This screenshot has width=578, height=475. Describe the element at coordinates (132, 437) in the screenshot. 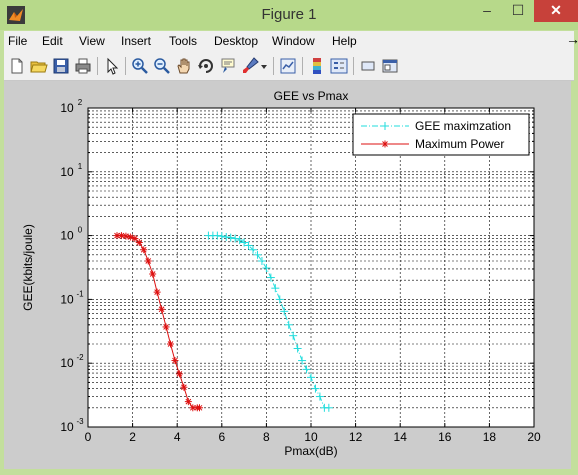

I see `x-tick-label: 2` at that location.